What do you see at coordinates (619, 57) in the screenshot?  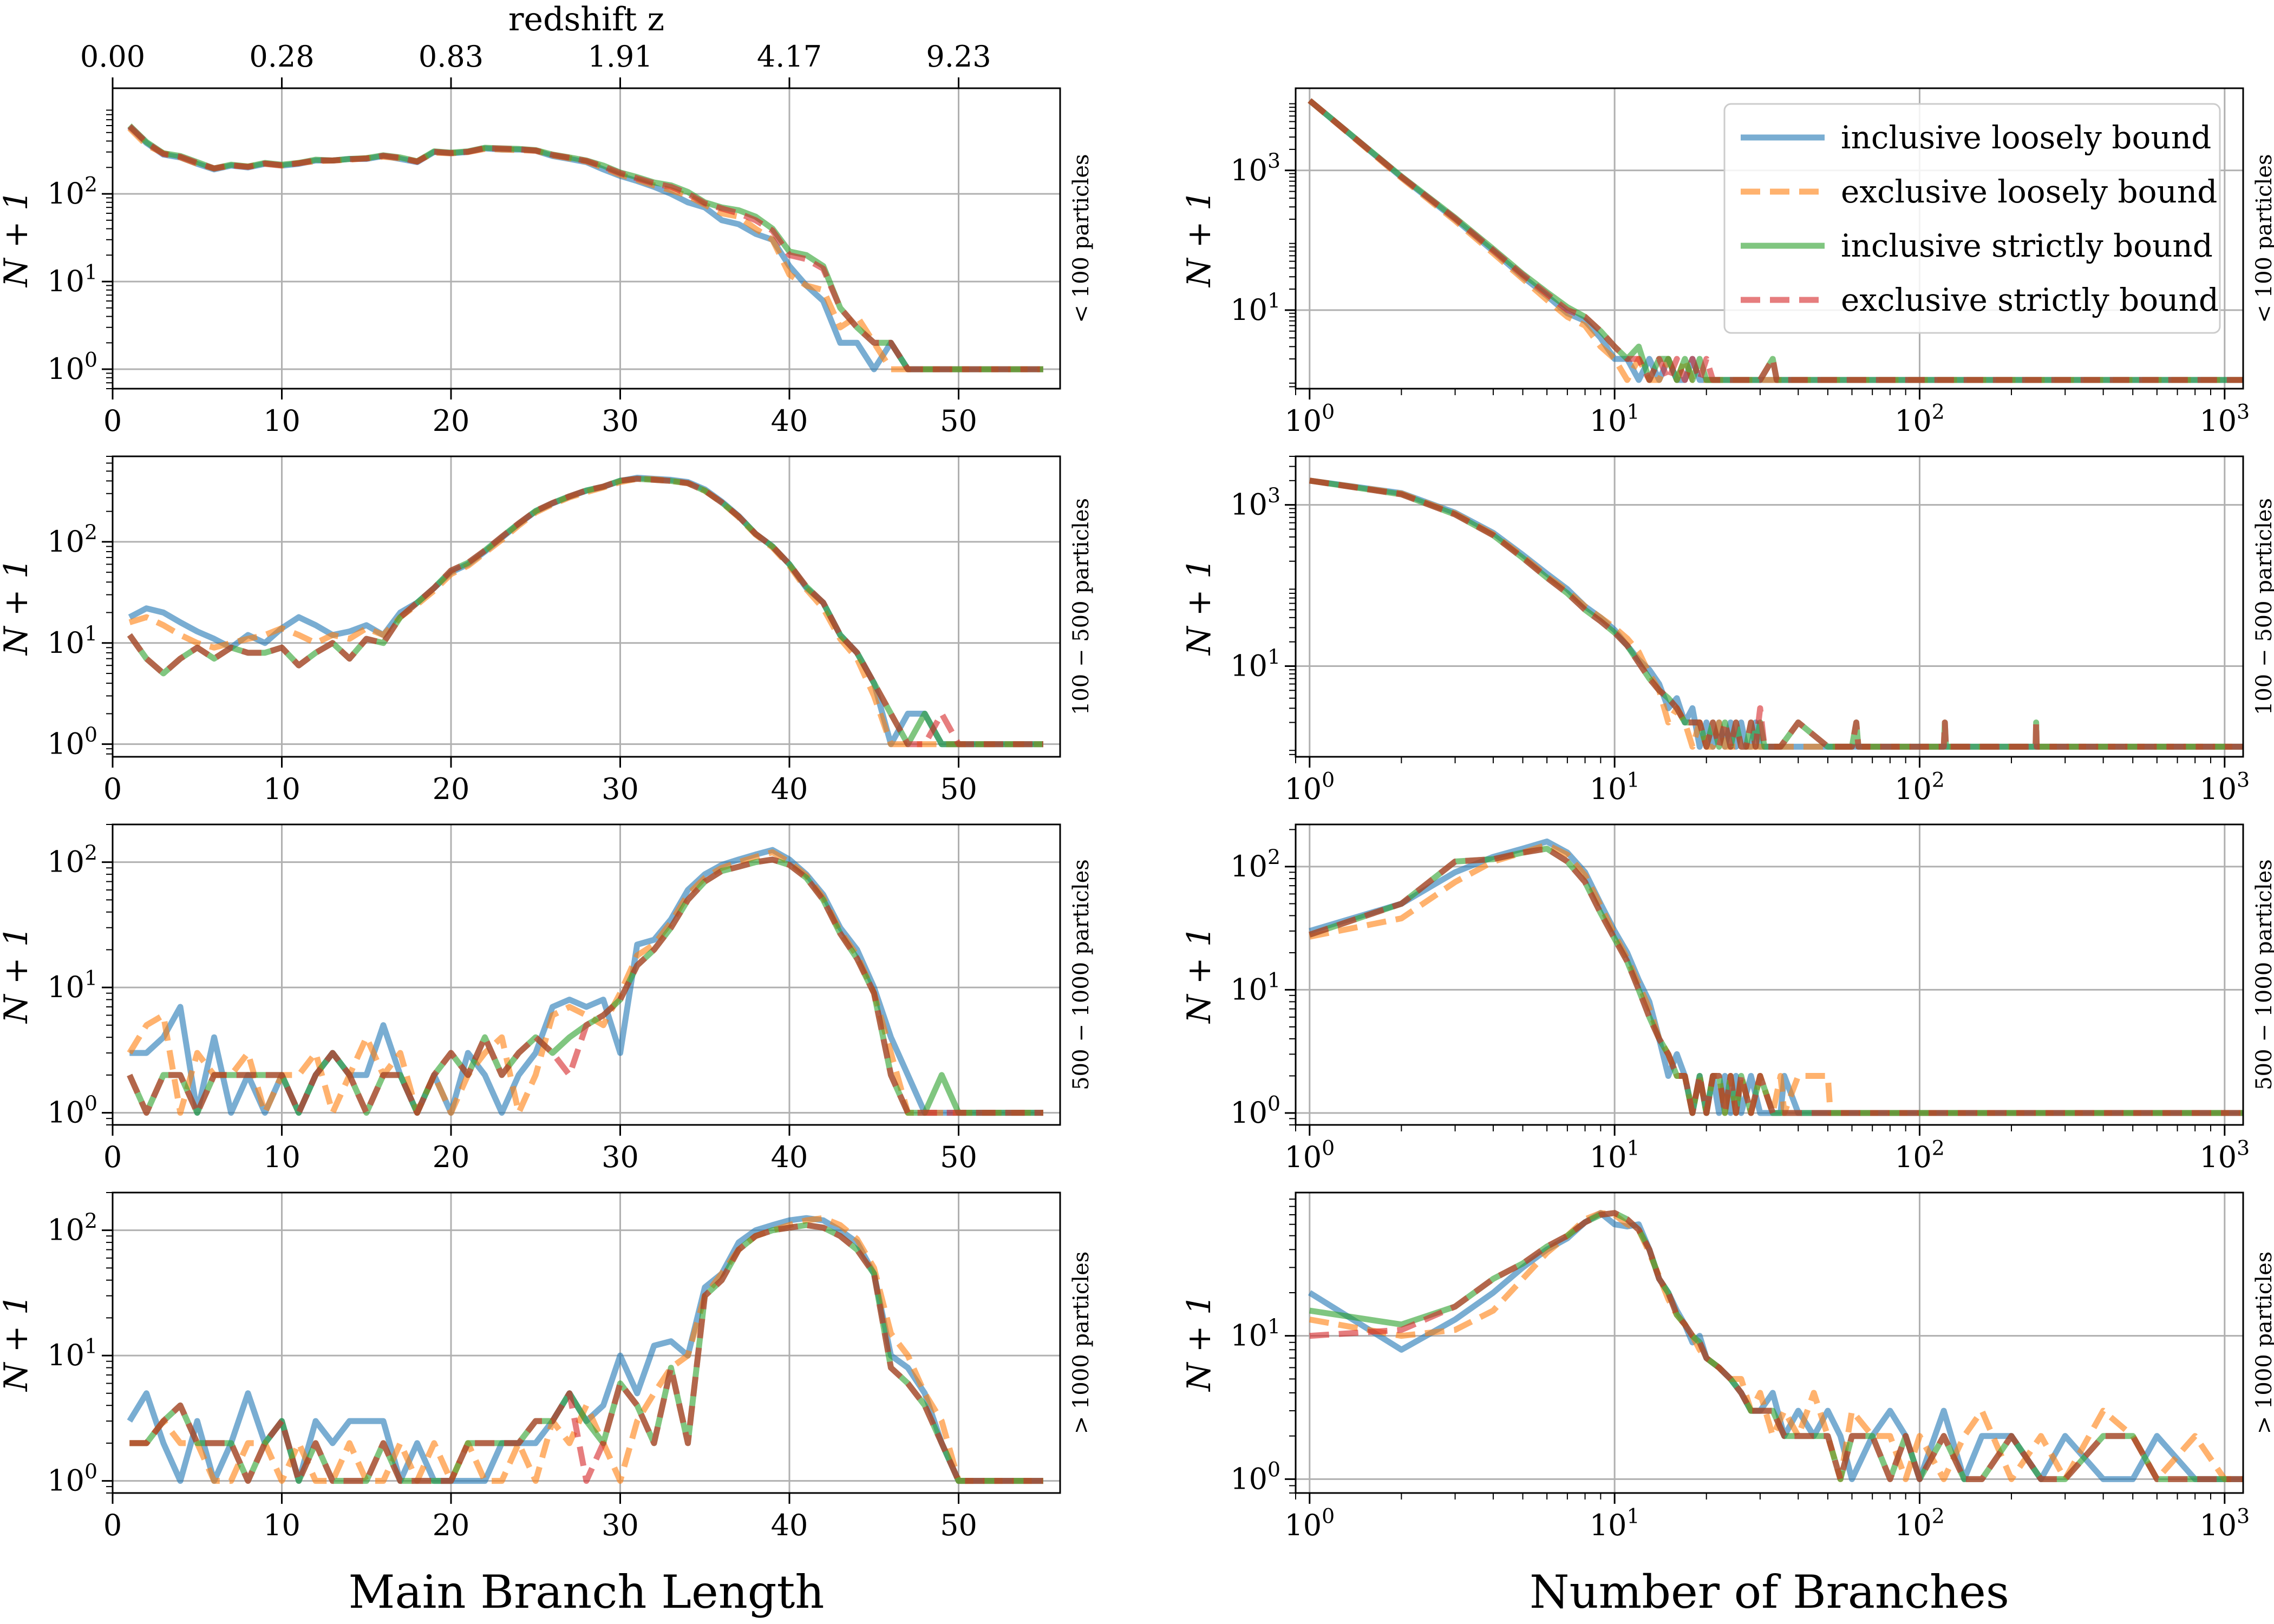 I see `top-tick-label: 1.91` at bounding box center [619, 57].